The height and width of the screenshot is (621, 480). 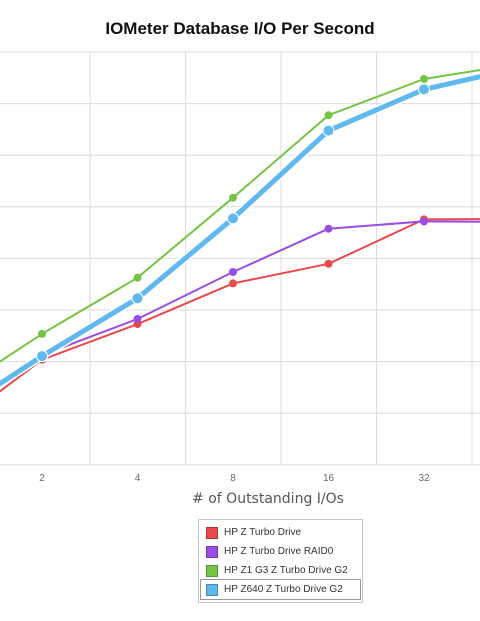 I want to click on legend-item: HP Z1 G3 Z Turbo Drive G2, so click(x=280, y=570).